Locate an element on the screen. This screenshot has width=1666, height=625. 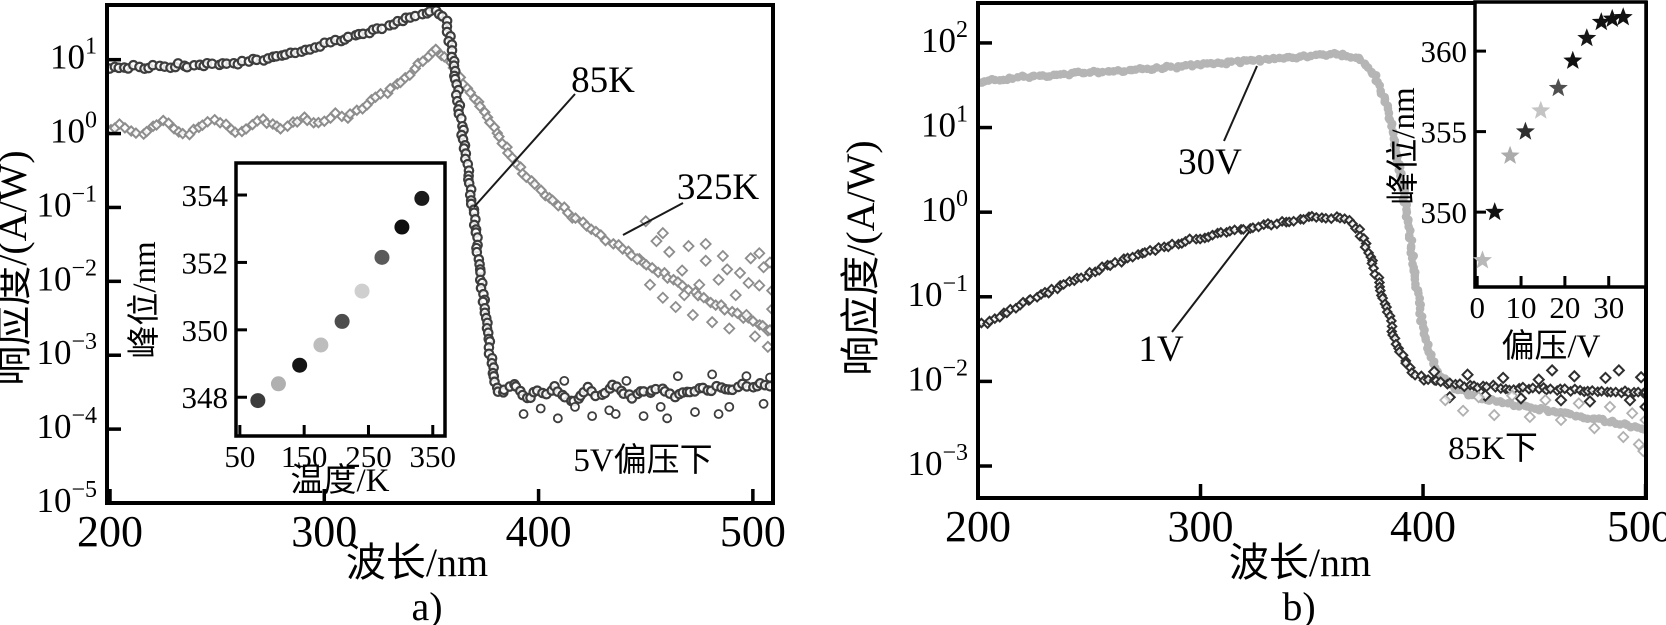
inset-x-tick-label: 250 is located at coordinates (368, 456).